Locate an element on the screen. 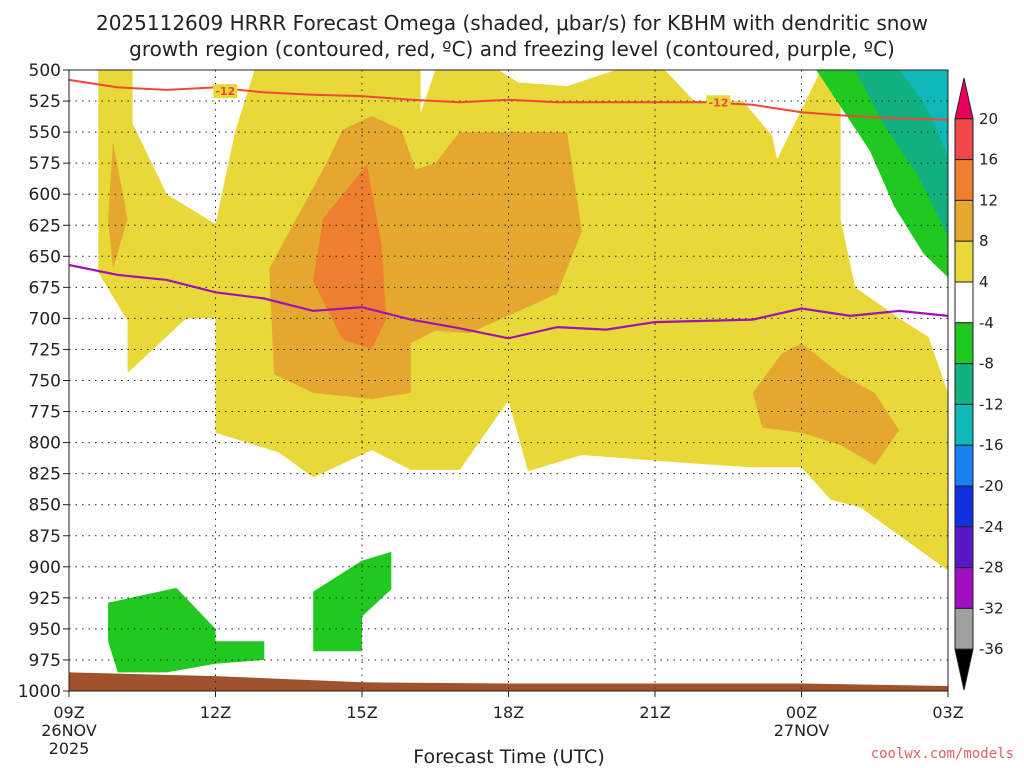 The image size is (1024, 768). y-tick-label: 875 is located at coordinates (45, 537).